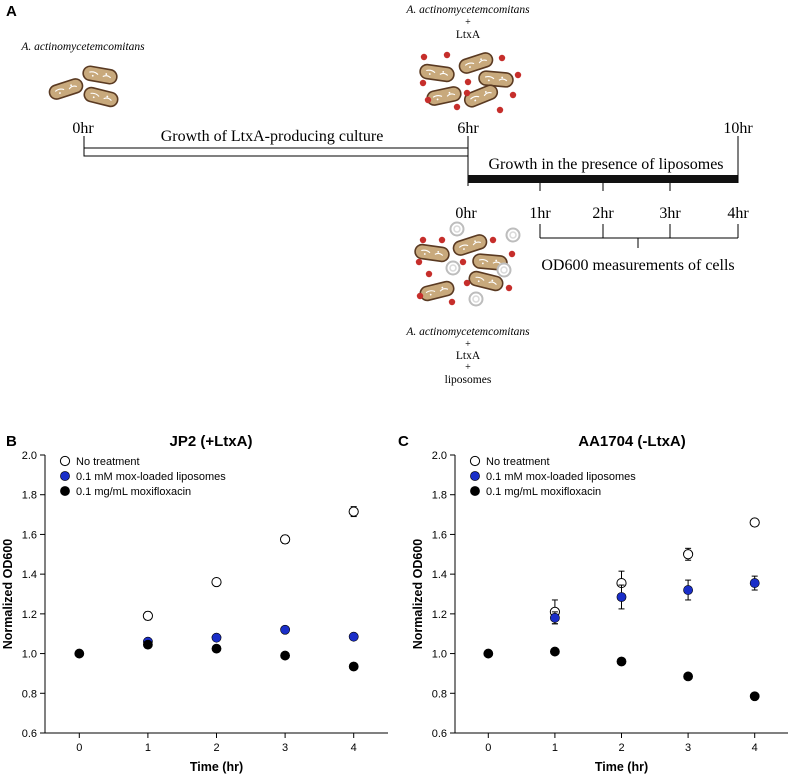 The width and height of the screenshot is (790, 777). Describe the element at coordinates (467, 10) in the screenshot. I see `organism-label-6hr: A. actinomycetemcomitans` at that location.